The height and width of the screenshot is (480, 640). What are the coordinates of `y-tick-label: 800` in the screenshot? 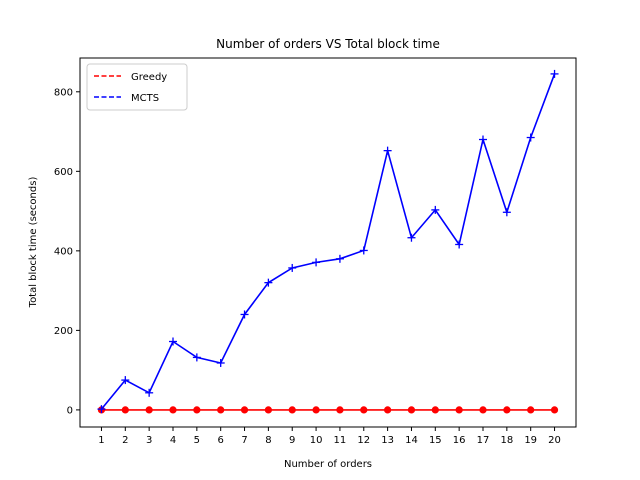 It's located at (63, 92).